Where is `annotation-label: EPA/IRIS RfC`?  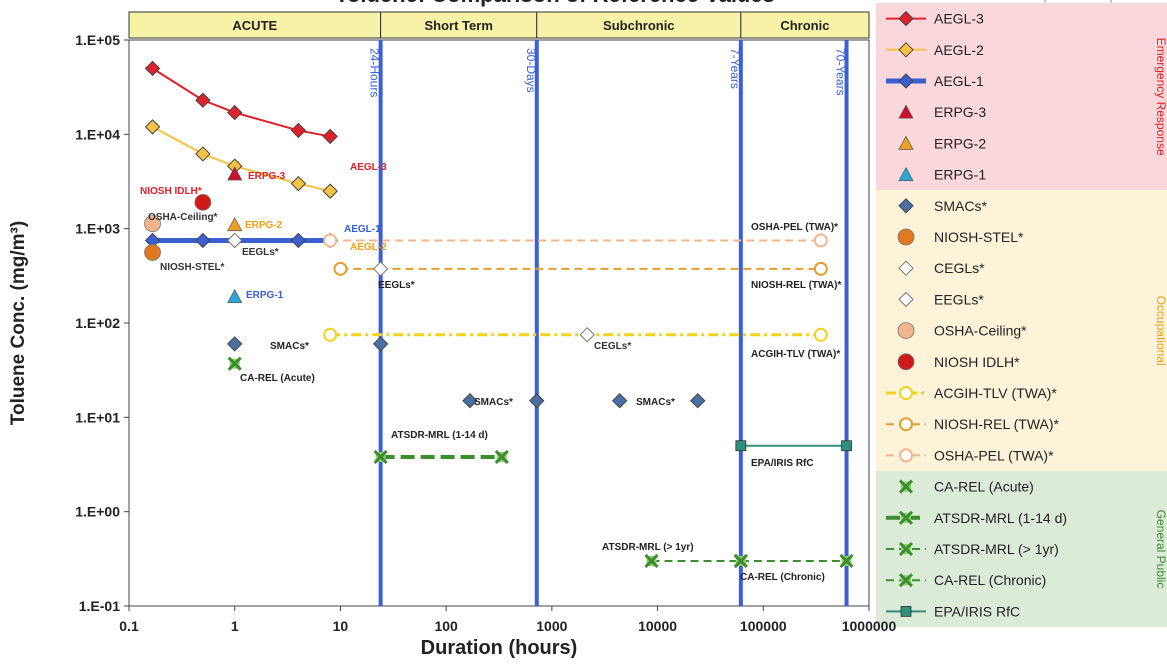 annotation-label: EPA/IRIS RfC is located at coordinates (782, 463).